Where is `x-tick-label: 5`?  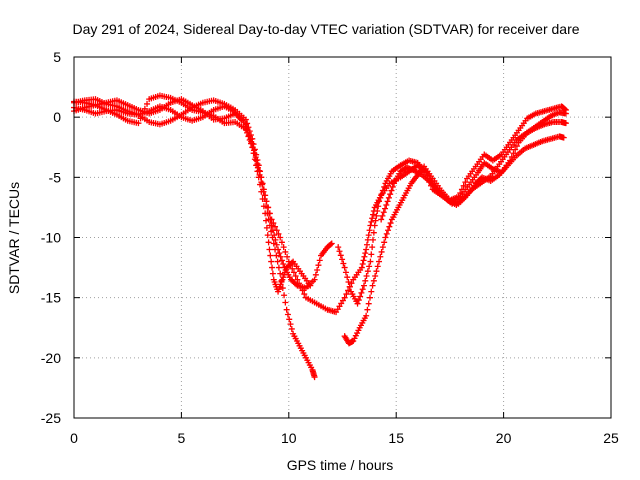 x-tick-label: 5 is located at coordinates (182, 438).